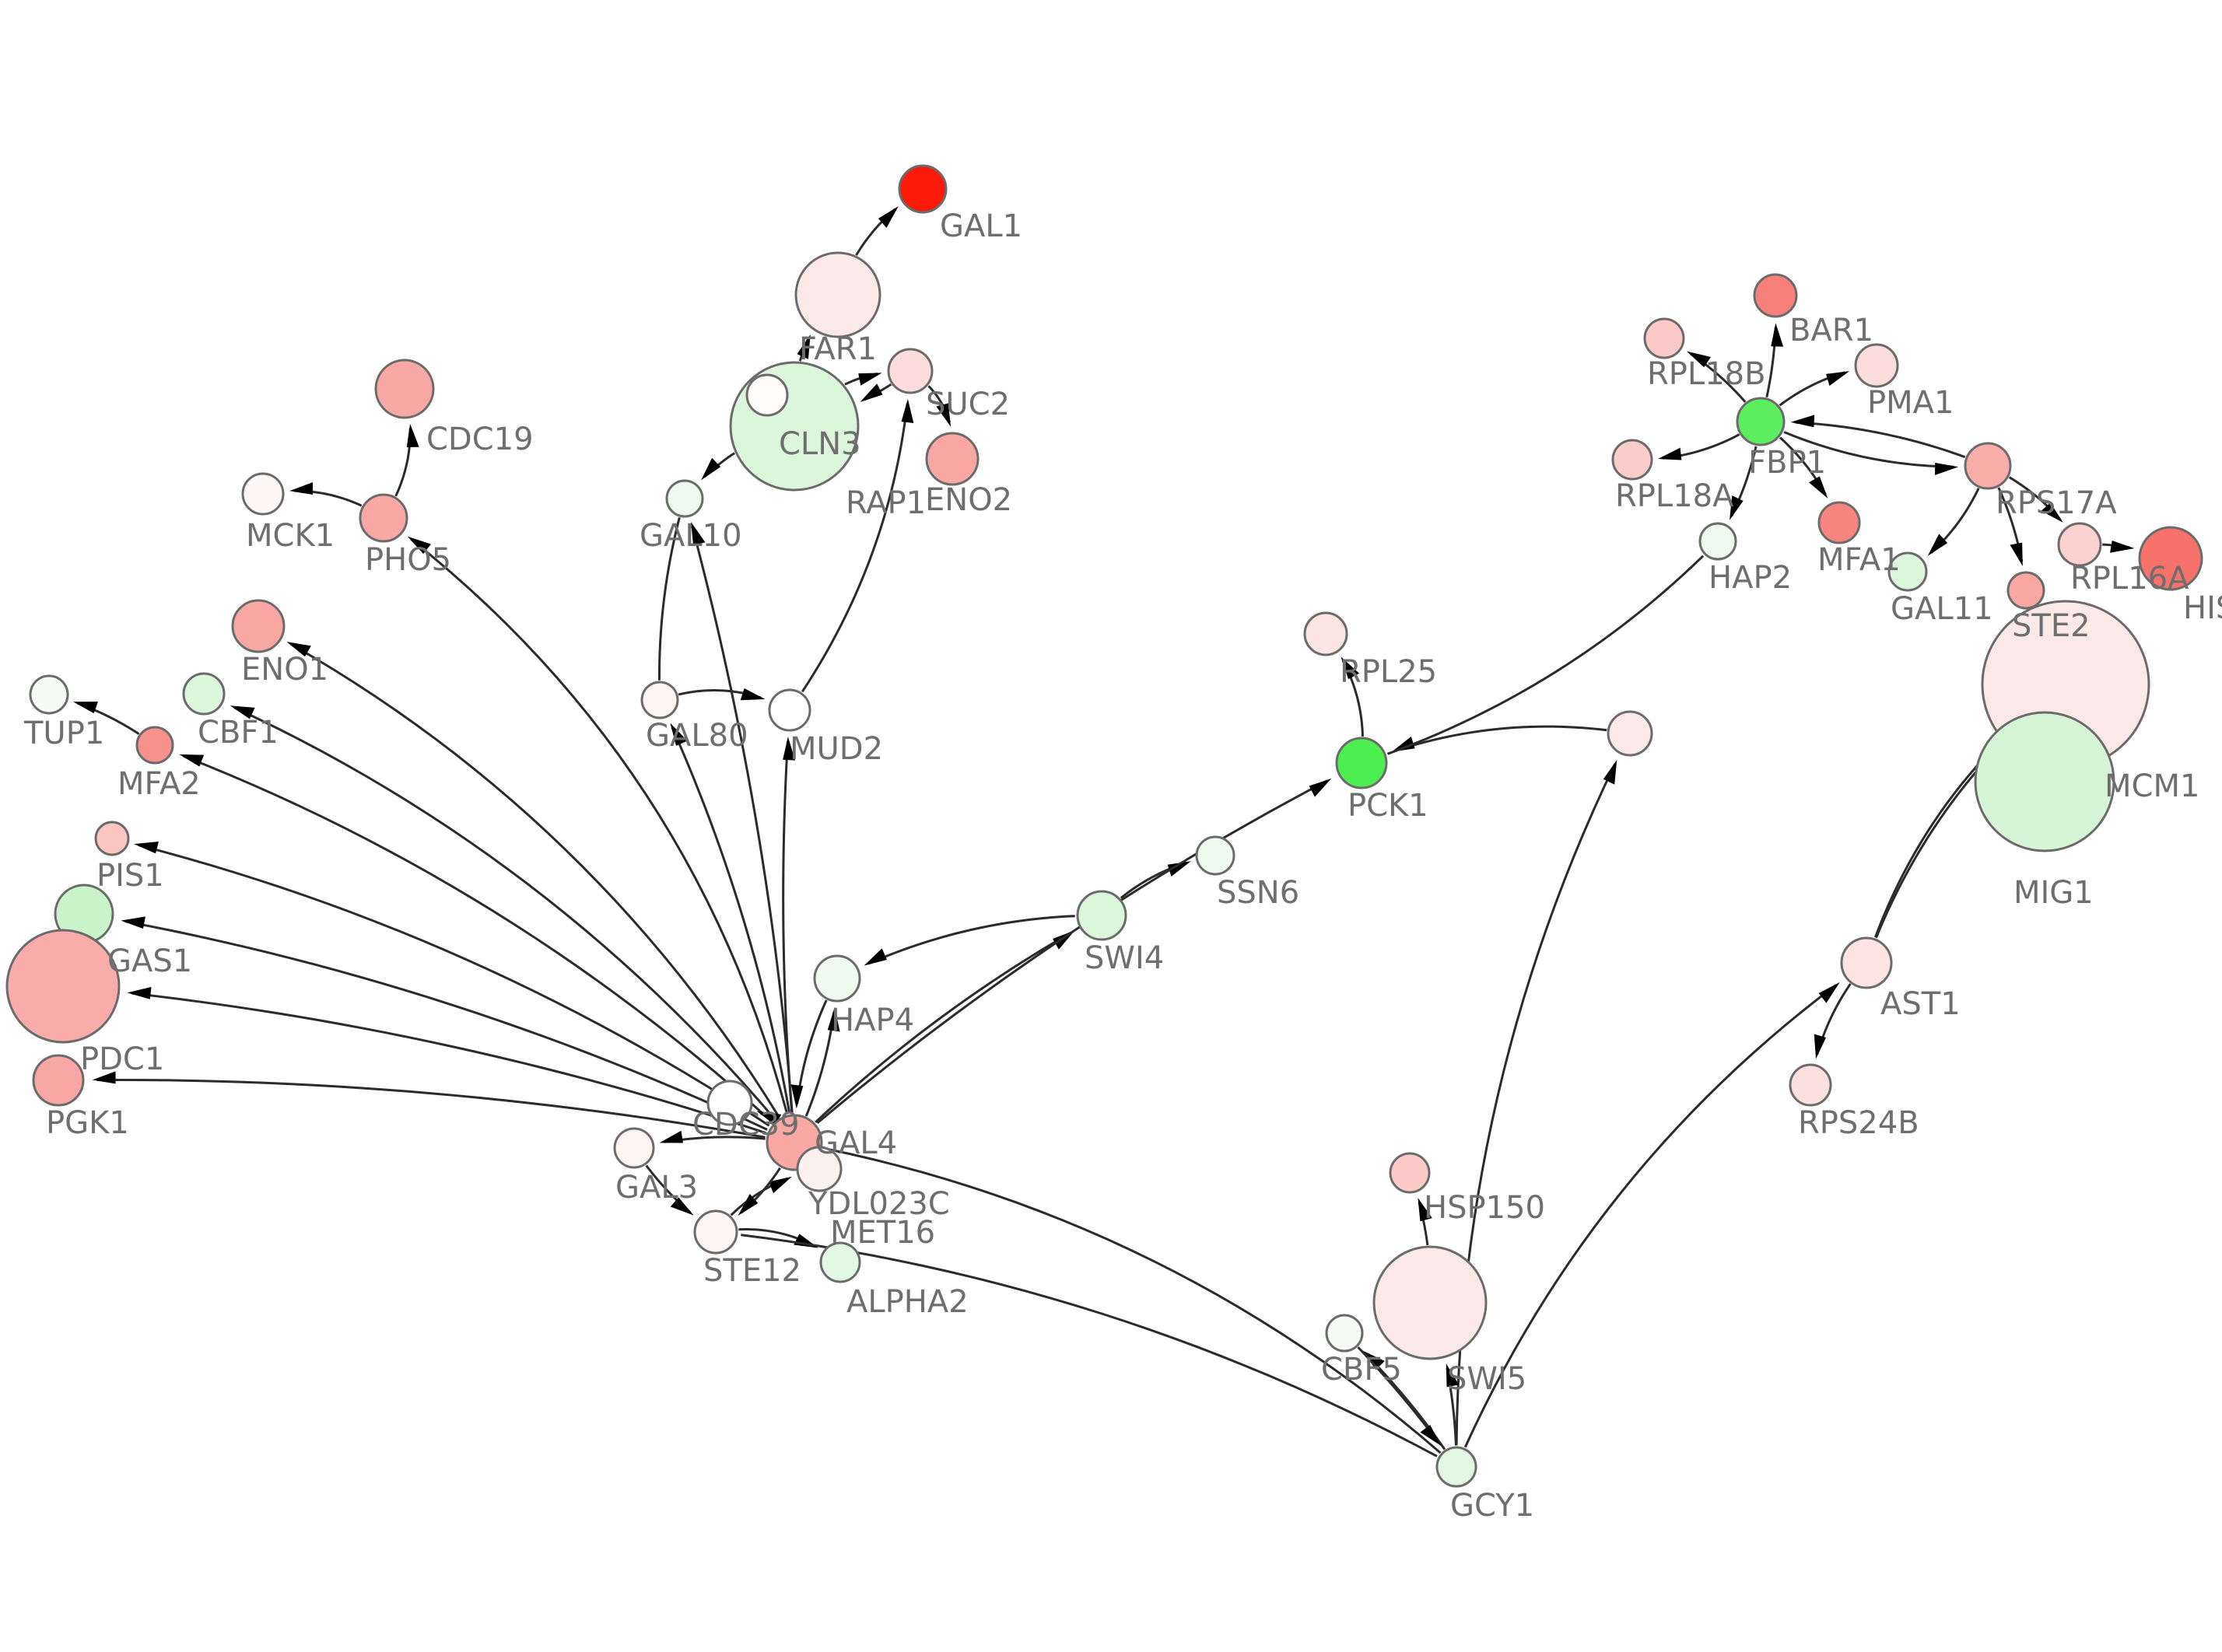 The width and height of the screenshot is (2222, 1652). I want to click on node-unlab1, so click(1630, 734).